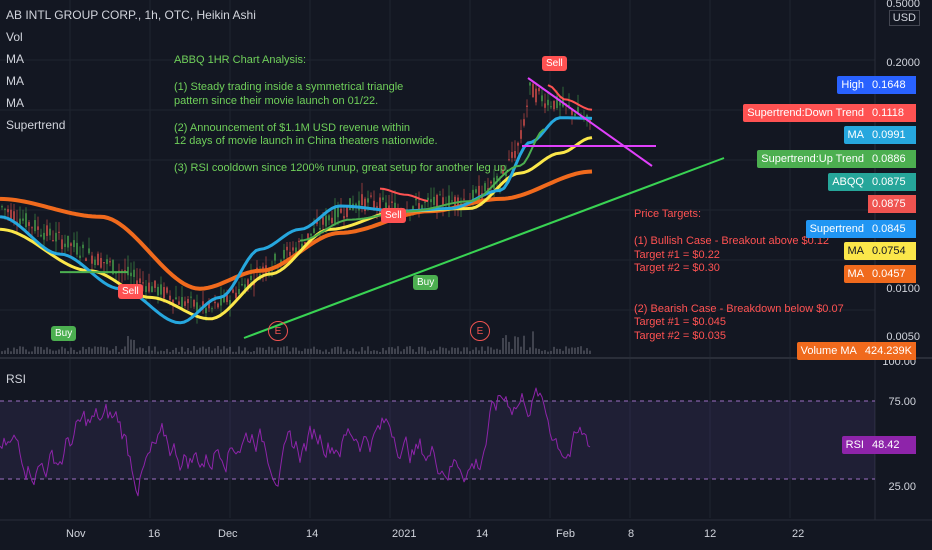 This screenshot has height=550, width=932. Describe the element at coordinates (15, 81) in the screenshot. I see `legend-ma-2: MA` at that location.